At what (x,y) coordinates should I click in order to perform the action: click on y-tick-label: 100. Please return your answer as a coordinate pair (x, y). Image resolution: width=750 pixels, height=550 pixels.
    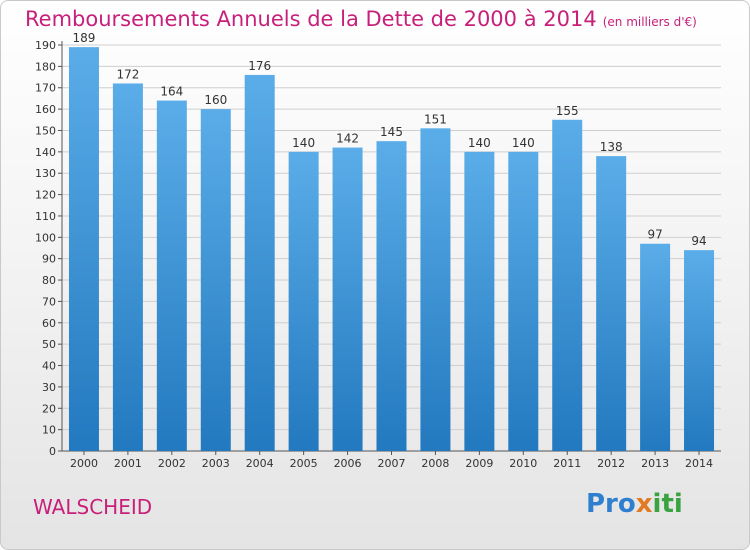
    Looking at the image, I should click on (45, 237).